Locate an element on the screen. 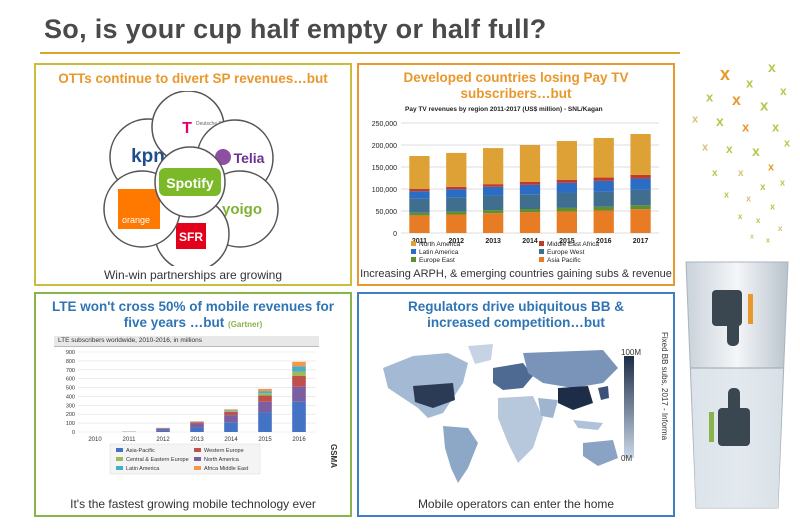  paytv-y-tick: 200,000 is located at coordinates (384, 146).